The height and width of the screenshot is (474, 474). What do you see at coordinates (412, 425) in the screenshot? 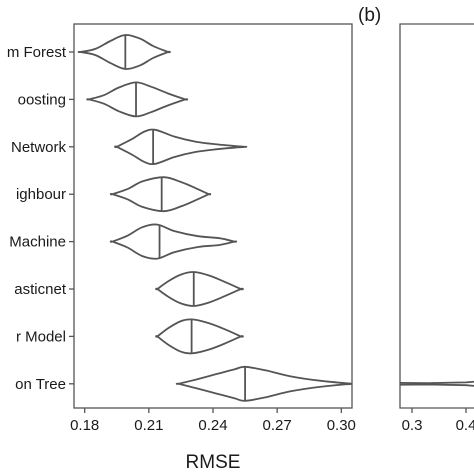
I see `panel-b-x-tick-label-1: 0.3` at bounding box center [412, 425].